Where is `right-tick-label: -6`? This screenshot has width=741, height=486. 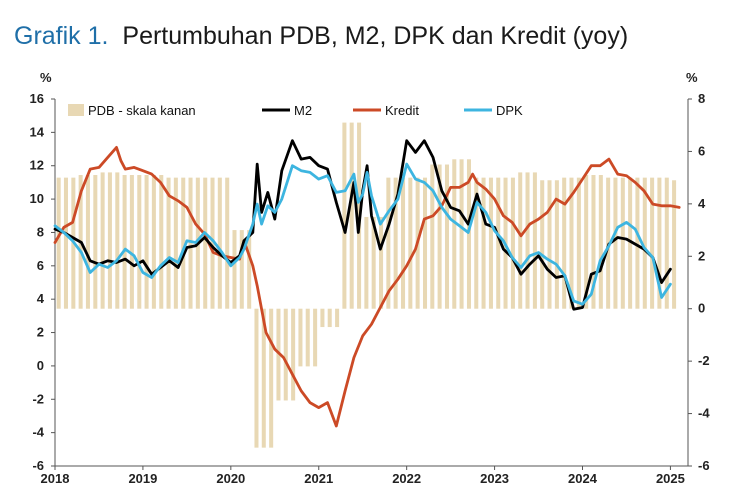 right-tick-label: -6 is located at coordinates (704, 465).